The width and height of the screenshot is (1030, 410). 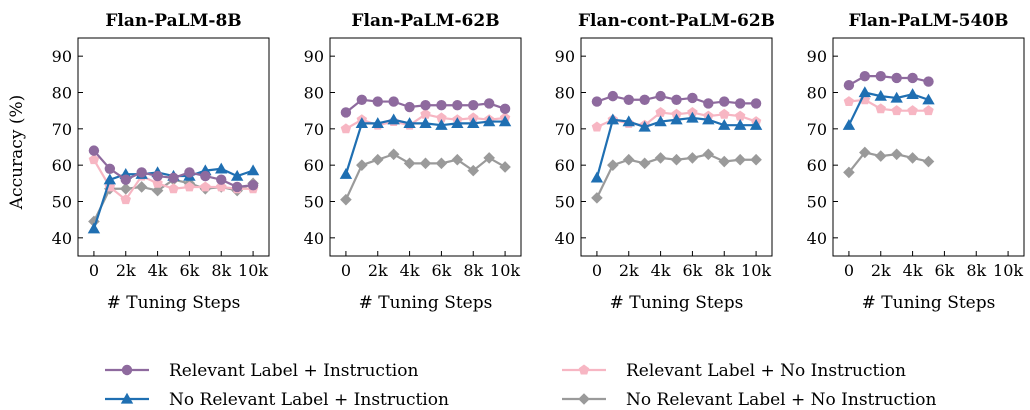 I want to click on x-tick-label: 0, so click(x=94, y=270).